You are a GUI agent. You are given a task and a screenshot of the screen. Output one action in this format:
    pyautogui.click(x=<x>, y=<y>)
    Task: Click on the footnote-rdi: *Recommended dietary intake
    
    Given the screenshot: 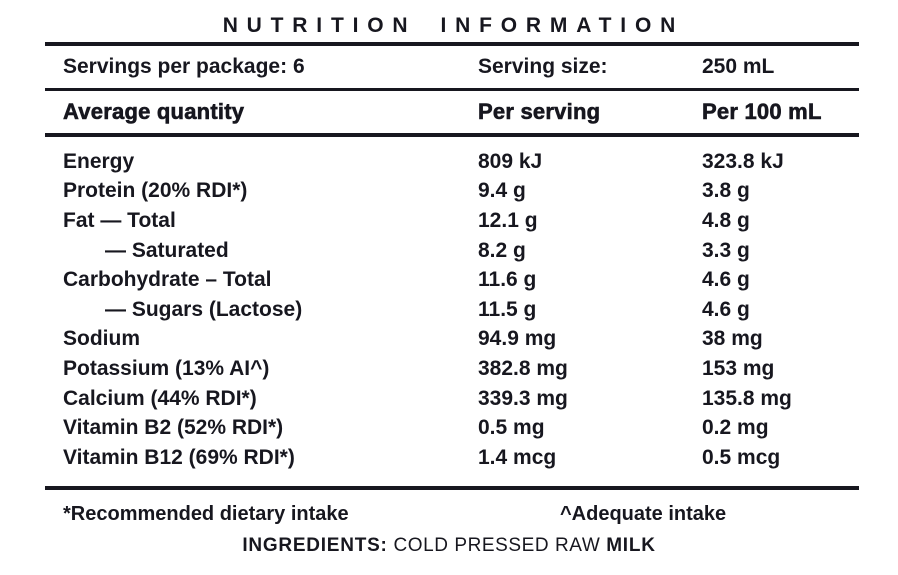 What is the action you would take?
    pyautogui.click(x=206, y=513)
    